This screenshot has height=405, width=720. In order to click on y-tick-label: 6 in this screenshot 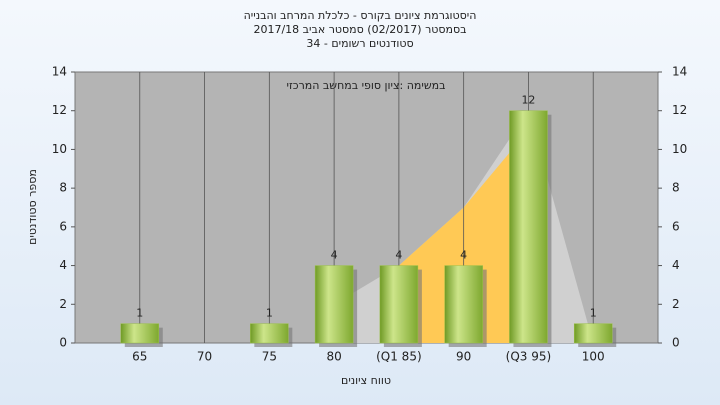, I will do `click(63, 226)`.